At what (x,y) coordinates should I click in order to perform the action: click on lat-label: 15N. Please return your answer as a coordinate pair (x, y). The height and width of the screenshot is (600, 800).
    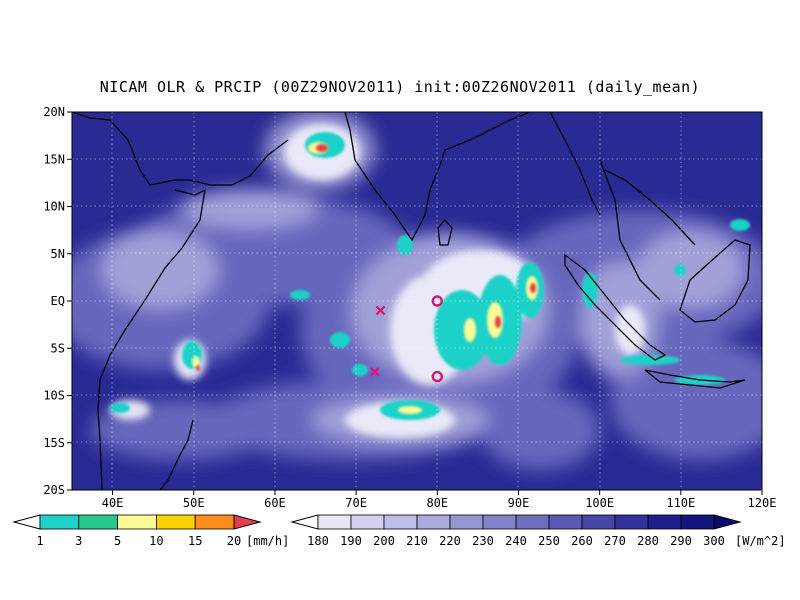
    Looking at the image, I should click on (54, 159).